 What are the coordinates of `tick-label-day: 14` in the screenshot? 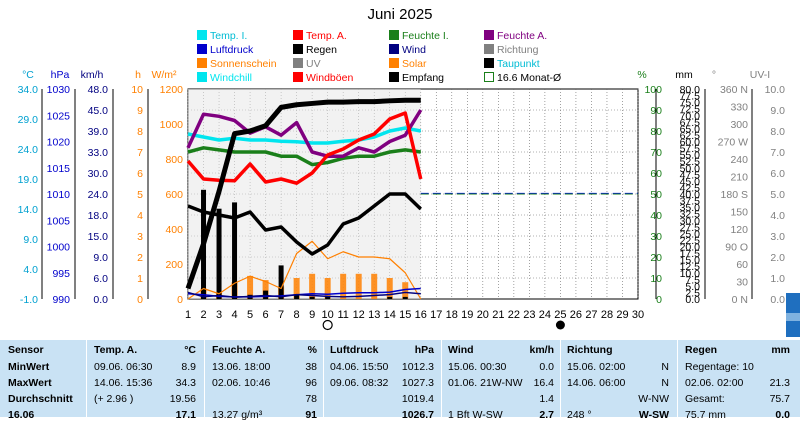 It's located at (390, 315).